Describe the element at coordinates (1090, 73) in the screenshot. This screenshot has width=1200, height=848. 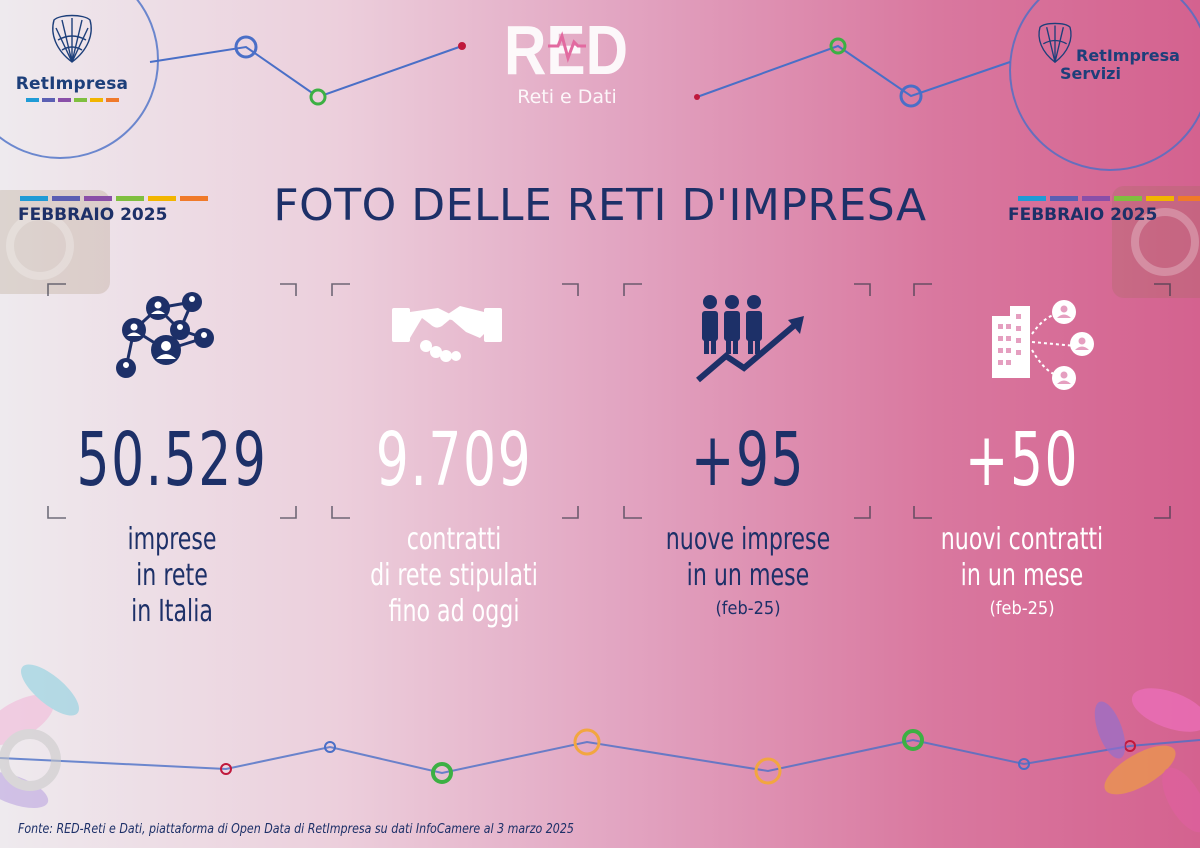
I see `retimpresa-servizi-line2: Servizi` at that location.